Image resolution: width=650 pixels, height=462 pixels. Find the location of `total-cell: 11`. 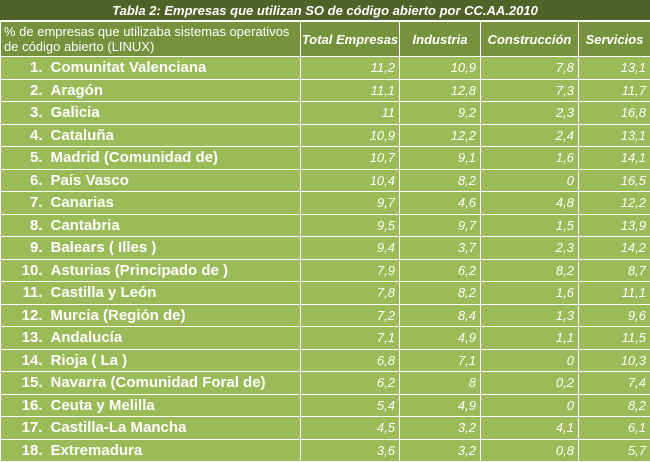

total-cell: 11 is located at coordinates (350, 113).